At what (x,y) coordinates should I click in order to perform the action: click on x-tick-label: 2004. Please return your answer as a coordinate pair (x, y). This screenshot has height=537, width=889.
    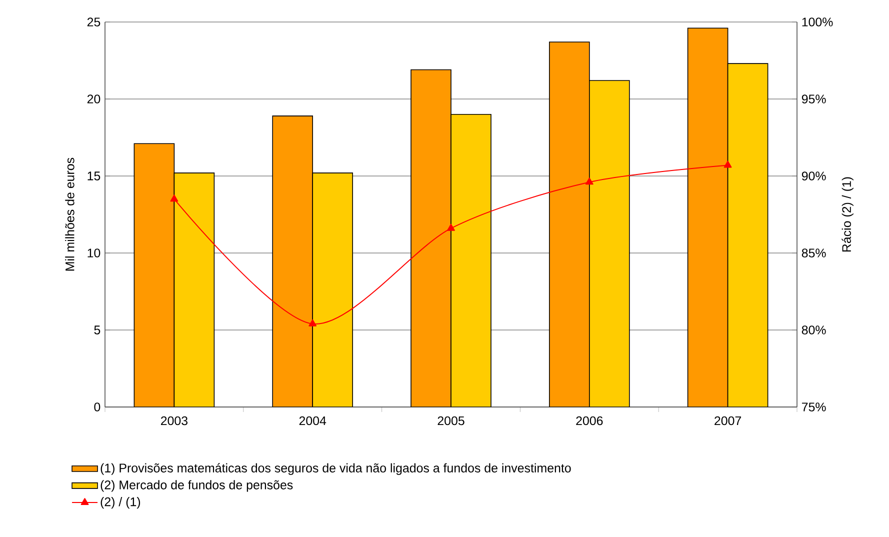
    Looking at the image, I should click on (312, 421).